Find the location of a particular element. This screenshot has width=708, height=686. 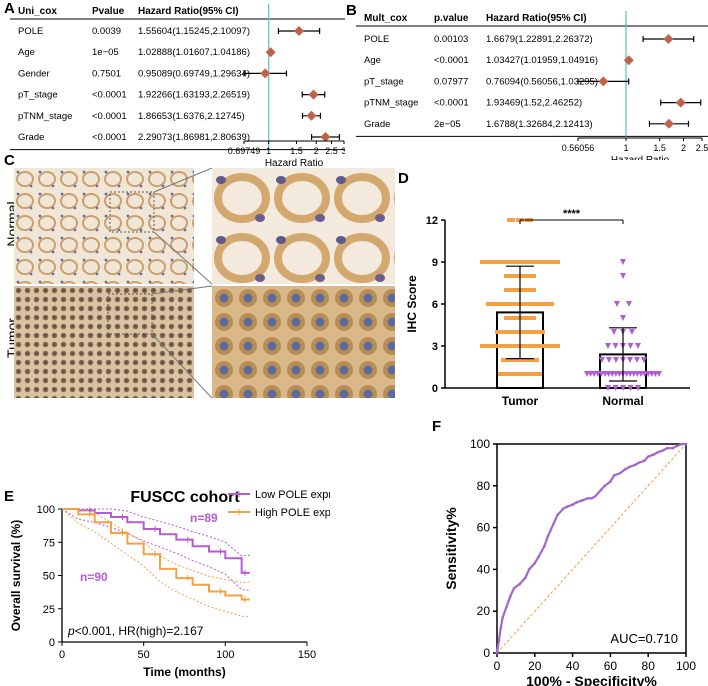

panel-label-e: E is located at coordinates (9, 496).